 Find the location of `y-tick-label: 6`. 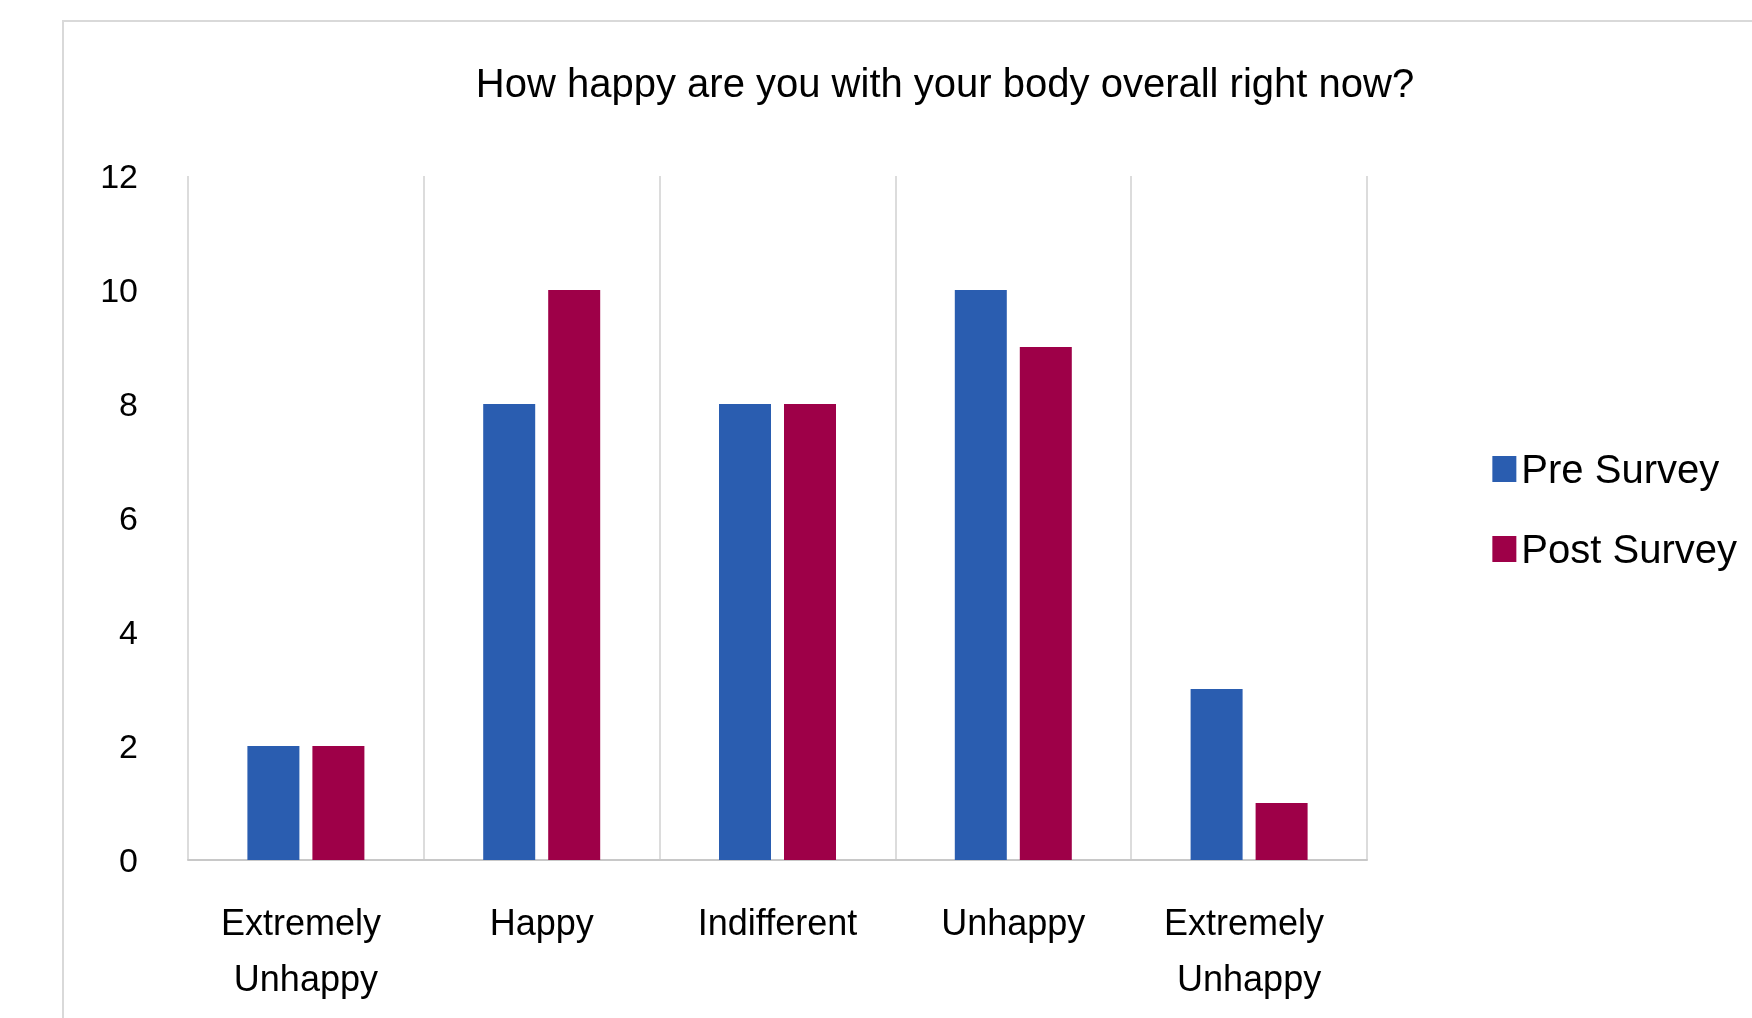

y-tick-label: 6 is located at coordinates (128, 518).